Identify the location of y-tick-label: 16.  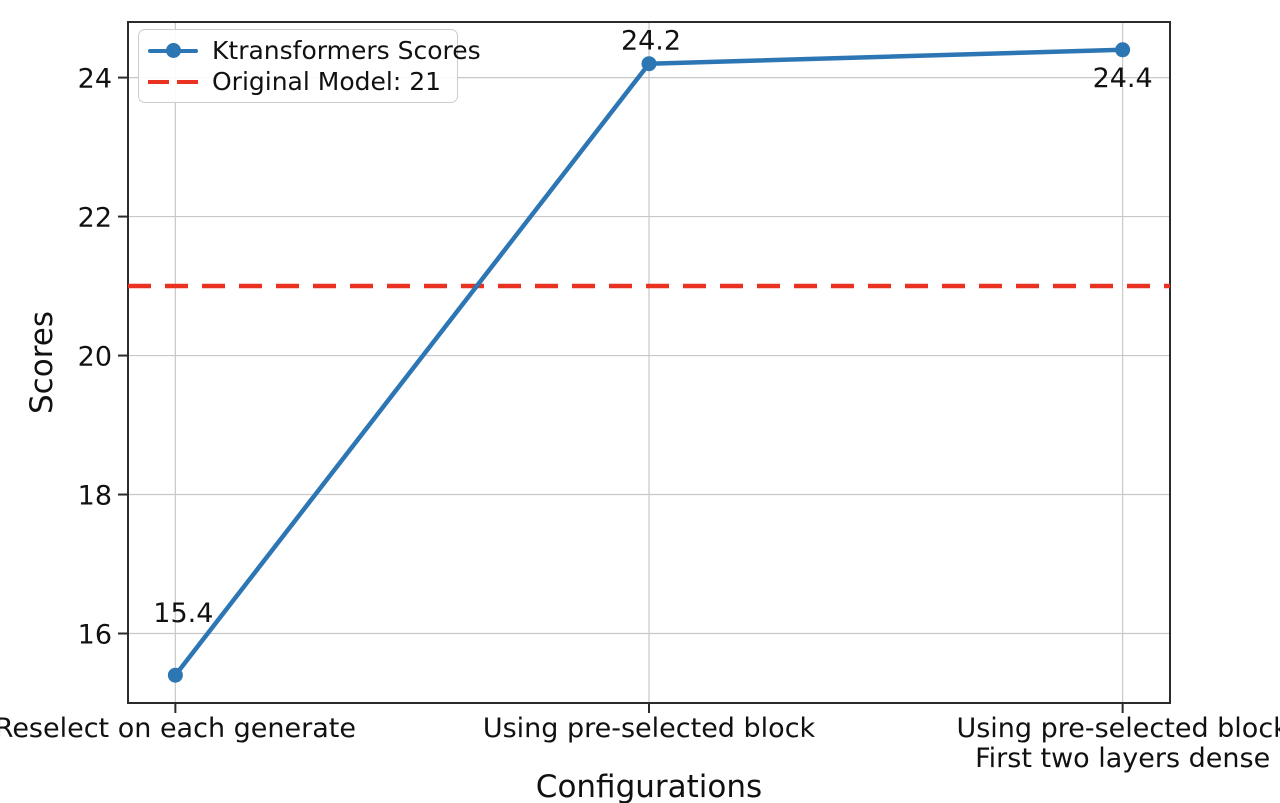
(95, 635).